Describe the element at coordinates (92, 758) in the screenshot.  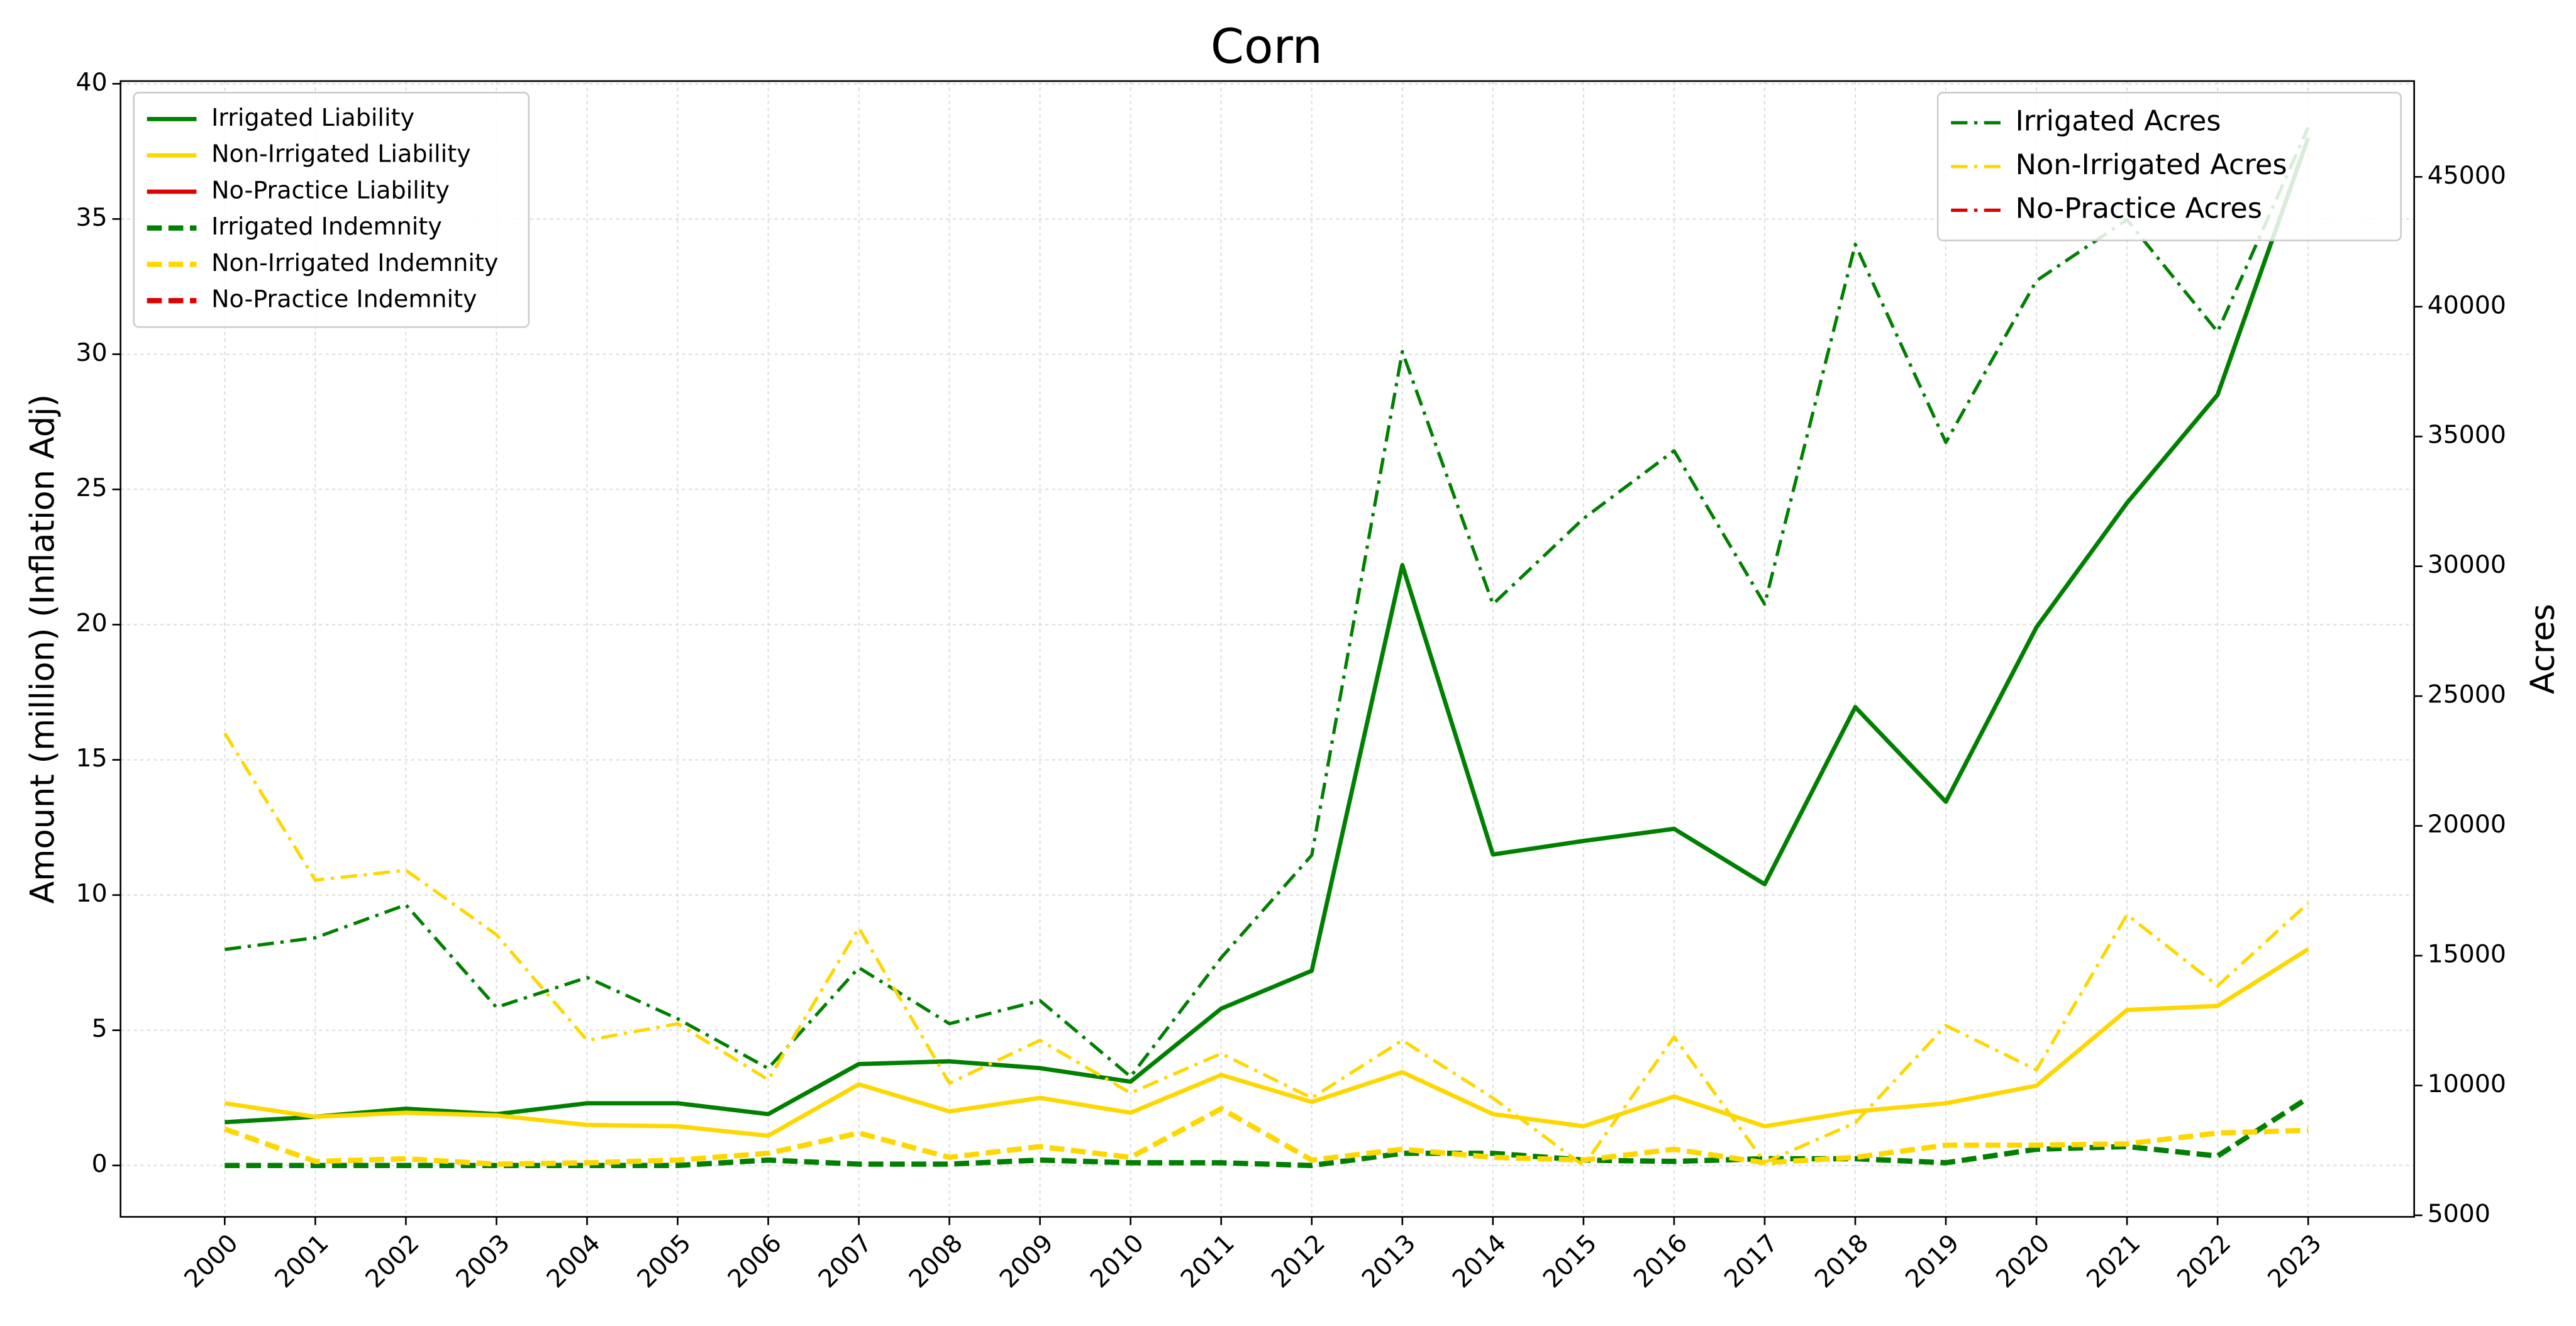
I see `y-tick-label: 15` at that location.